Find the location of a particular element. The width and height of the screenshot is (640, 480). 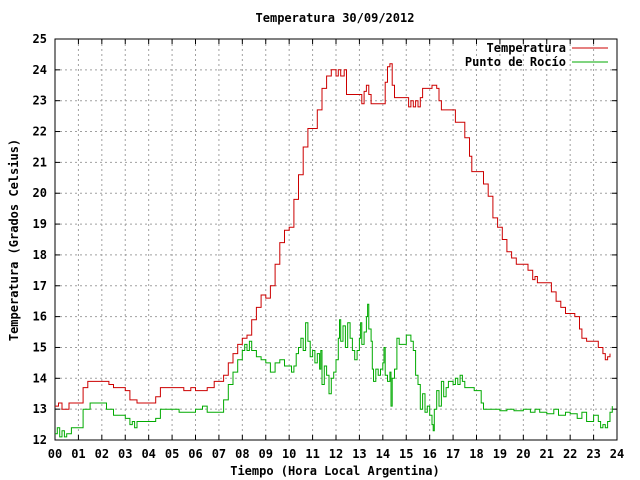

x-tick-label: 19 is located at coordinates (500, 454).